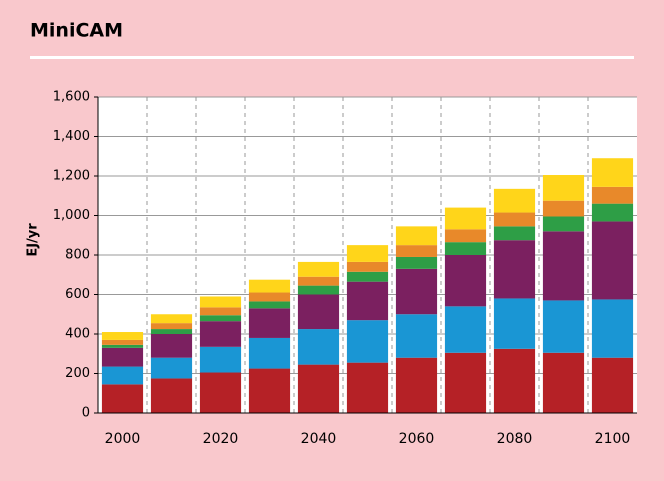 The image size is (664, 481). I want to click on x-tick-label: 2020, so click(221, 439).